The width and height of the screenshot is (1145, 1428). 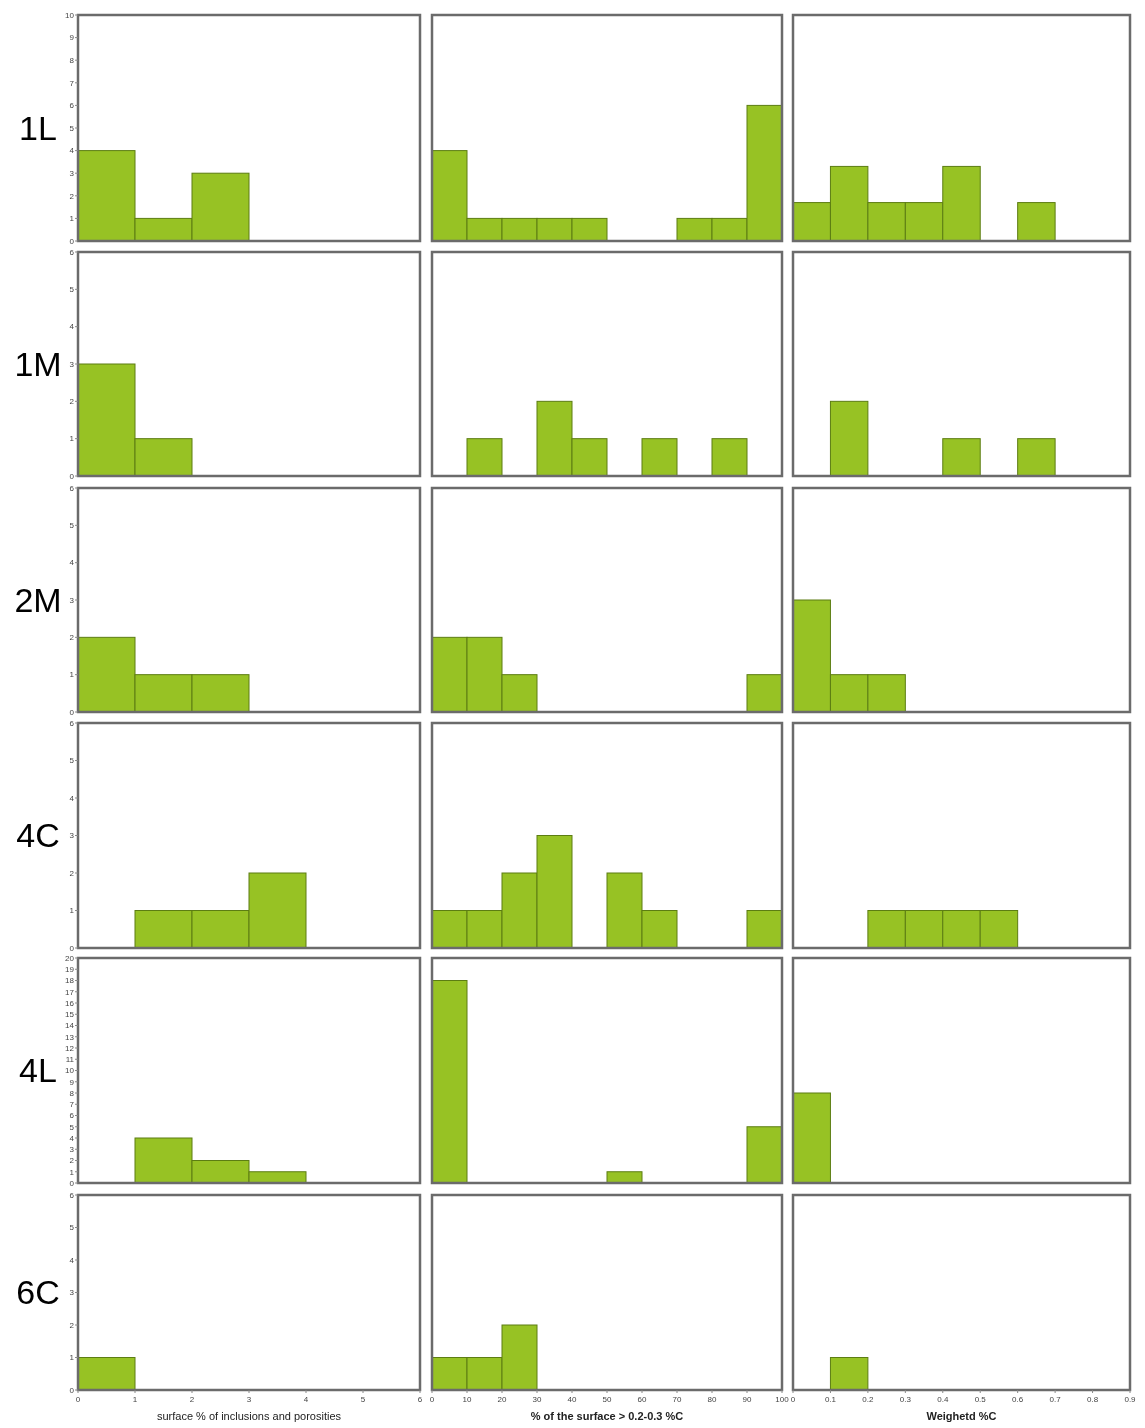 What do you see at coordinates (607, 1399) in the screenshot?
I see `x-tick-label: 50` at bounding box center [607, 1399].